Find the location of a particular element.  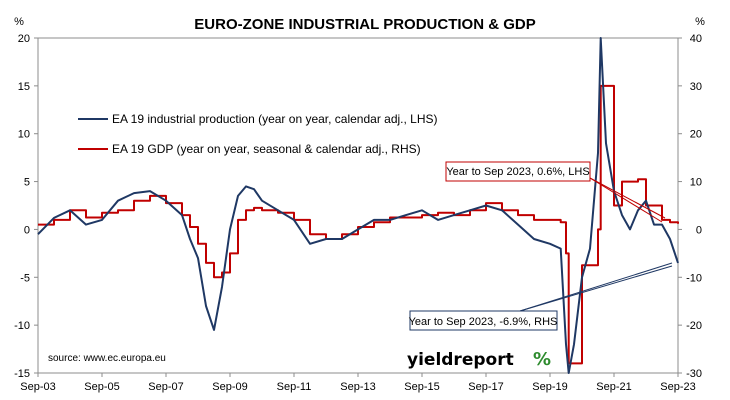

x-tick-label: Sep-03 is located at coordinates (37, 387).